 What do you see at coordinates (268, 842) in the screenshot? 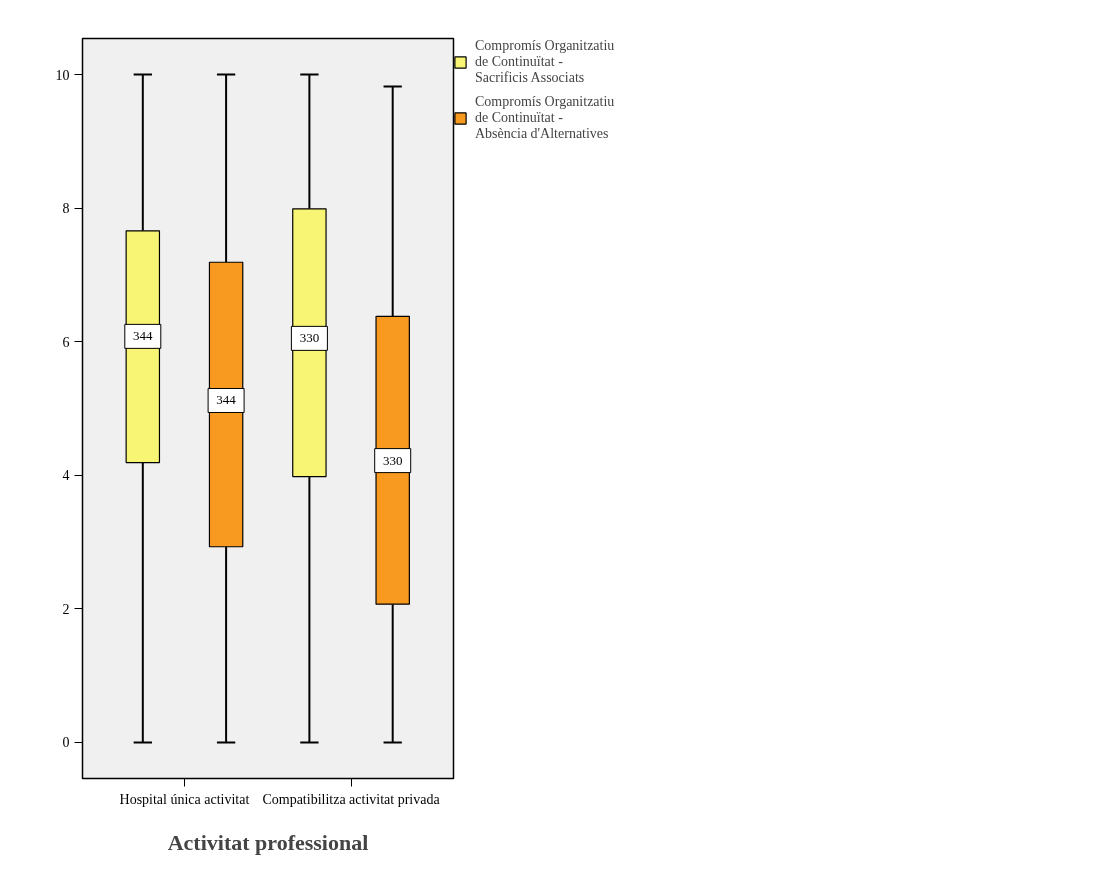
I see `x-axis-title: Activitat professional` at bounding box center [268, 842].